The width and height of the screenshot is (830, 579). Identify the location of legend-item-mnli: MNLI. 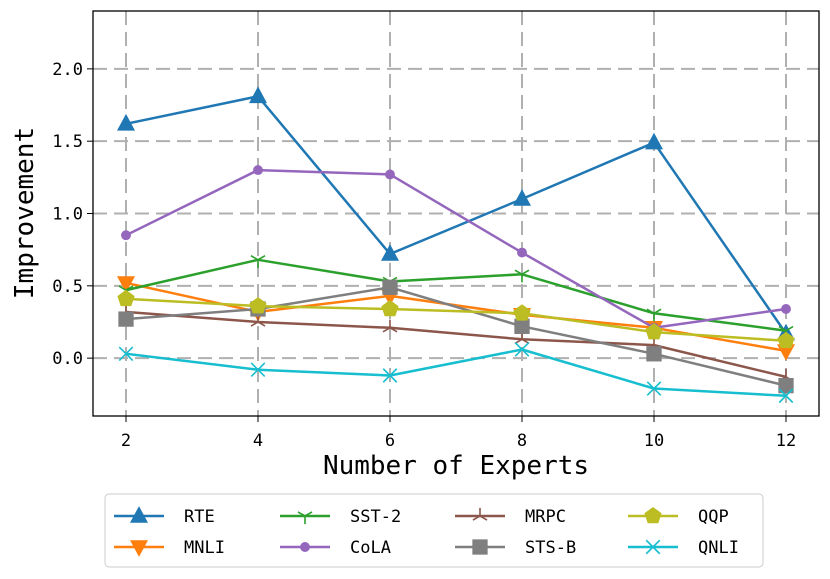
(169, 548).